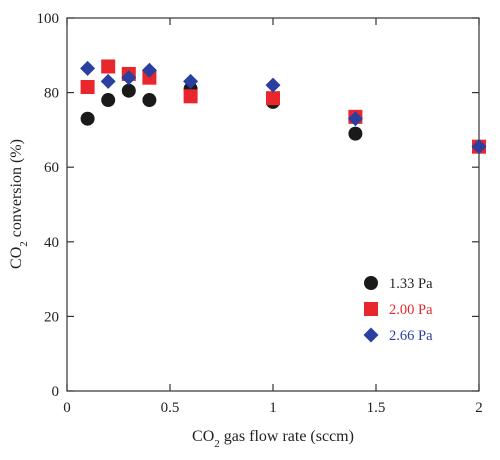  I want to click on y-axis-label: CO2 conversion (%), so click(19, 204).